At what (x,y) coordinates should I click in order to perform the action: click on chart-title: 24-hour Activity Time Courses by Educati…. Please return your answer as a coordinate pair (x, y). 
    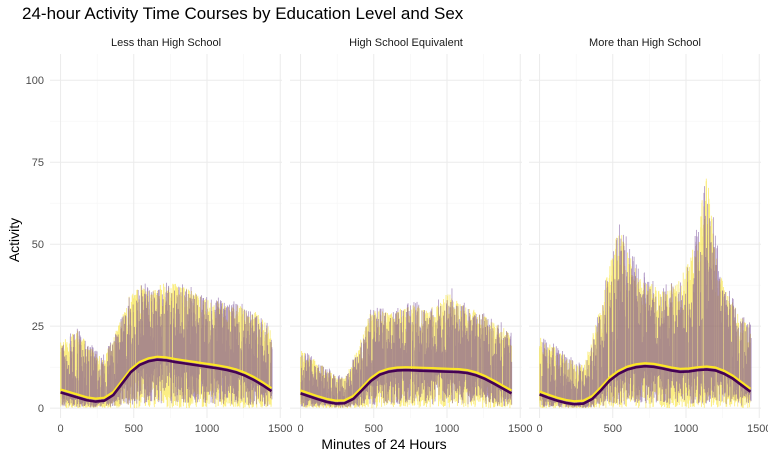
    Looking at the image, I should click on (243, 13).